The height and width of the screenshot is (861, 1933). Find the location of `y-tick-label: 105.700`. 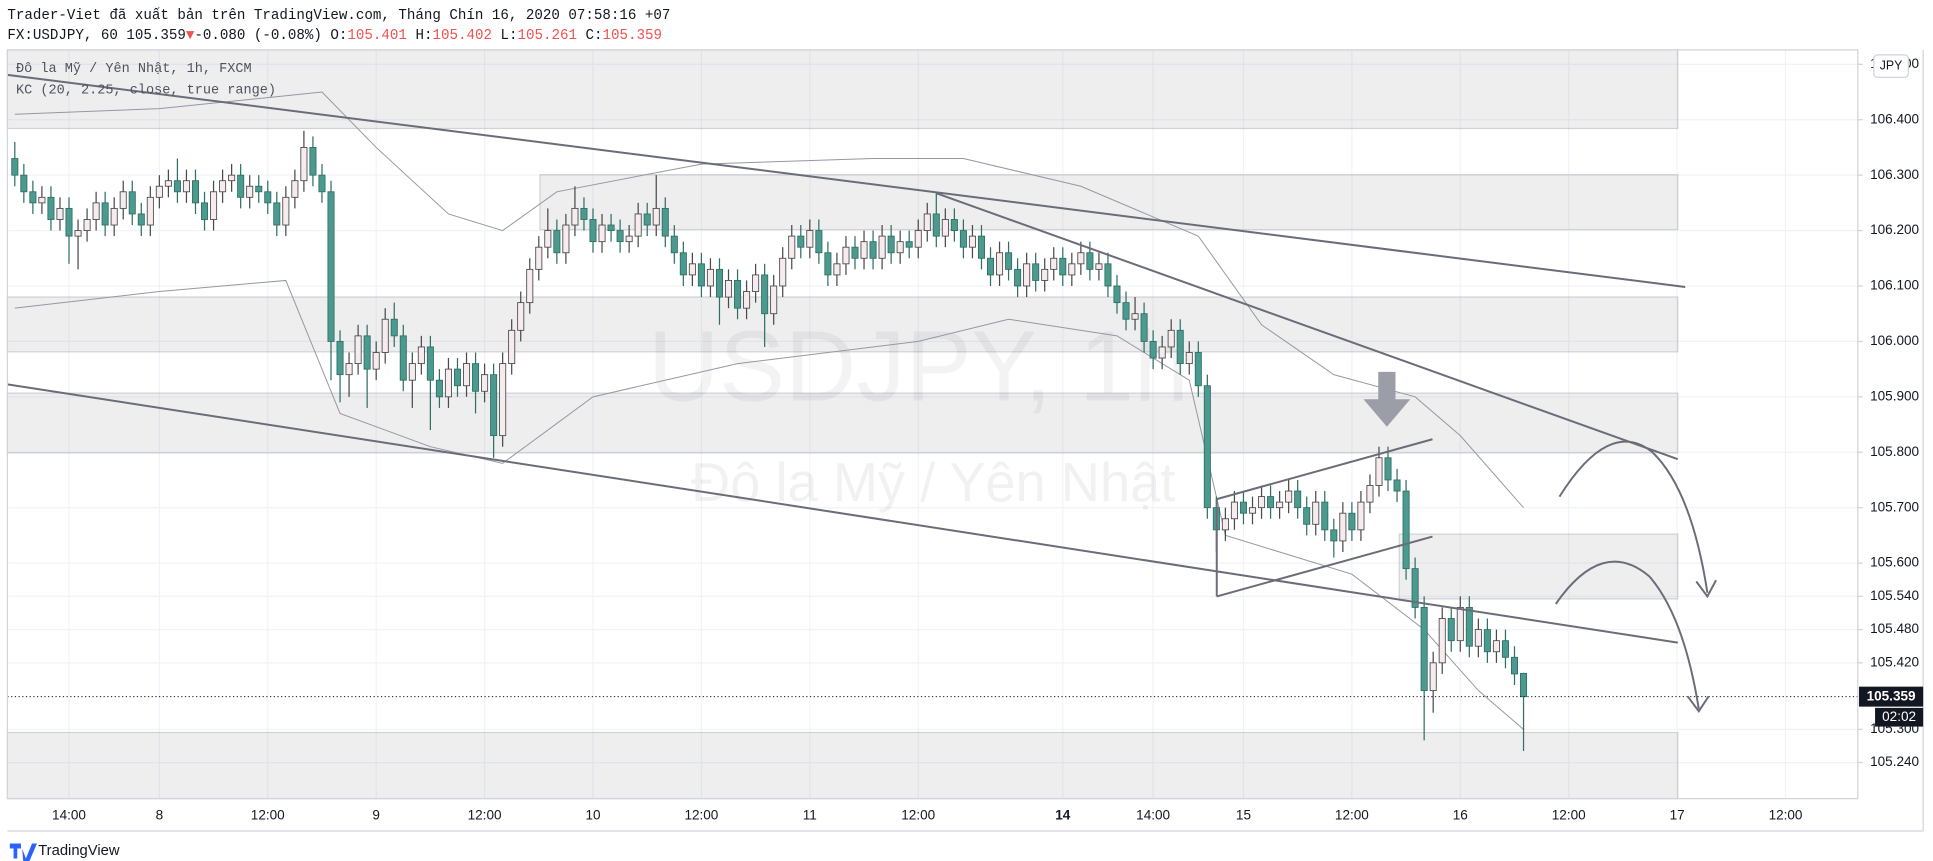

y-tick-label: 105.700 is located at coordinates (1894, 506).